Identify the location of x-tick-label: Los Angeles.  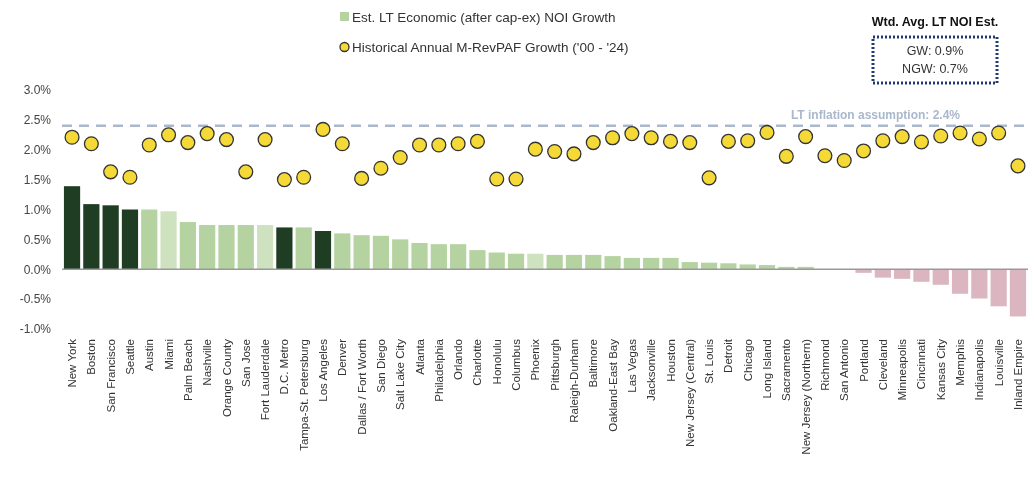
(323, 370).